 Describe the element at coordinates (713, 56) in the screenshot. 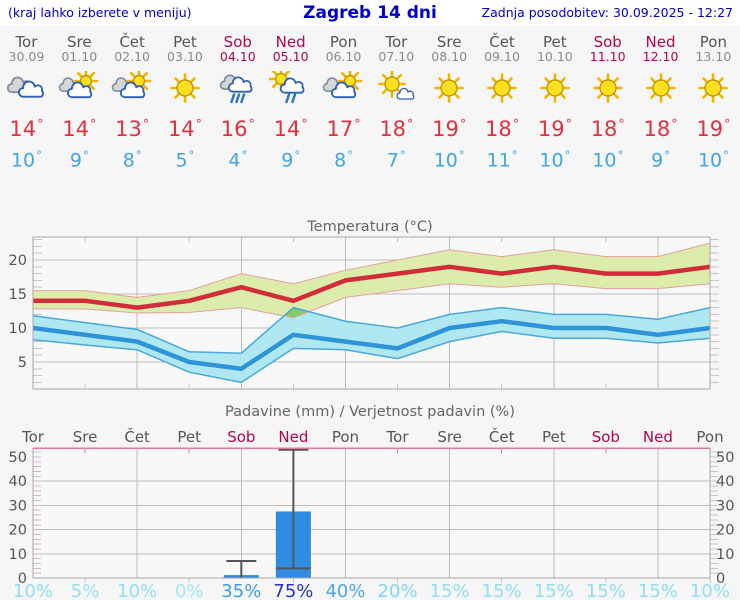

I see `day-date: 13.10` at that location.